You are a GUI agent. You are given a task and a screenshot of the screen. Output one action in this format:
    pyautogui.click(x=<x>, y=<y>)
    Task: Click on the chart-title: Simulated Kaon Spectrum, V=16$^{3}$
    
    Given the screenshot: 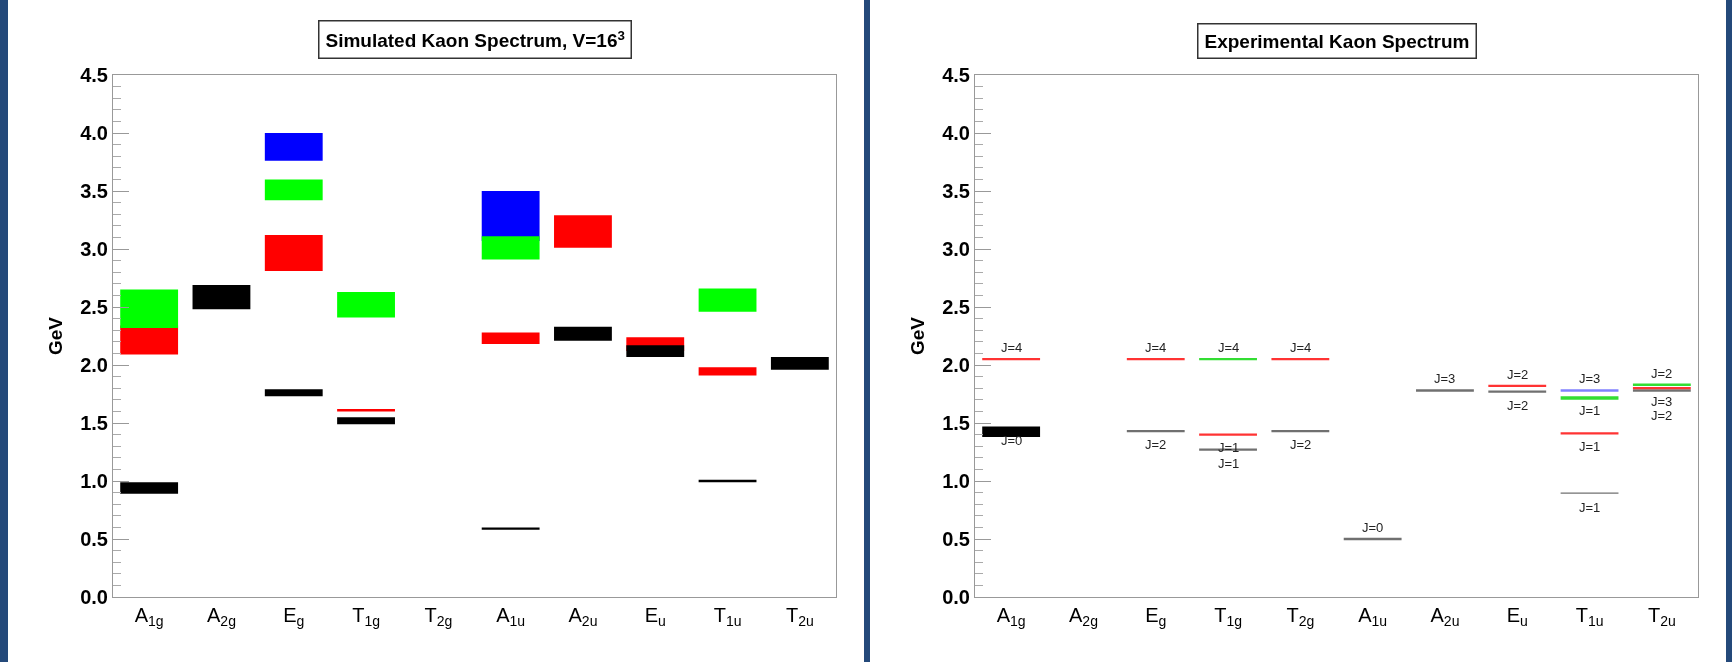 What is the action you would take?
    pyautogui.click(x=475, y=39)
    